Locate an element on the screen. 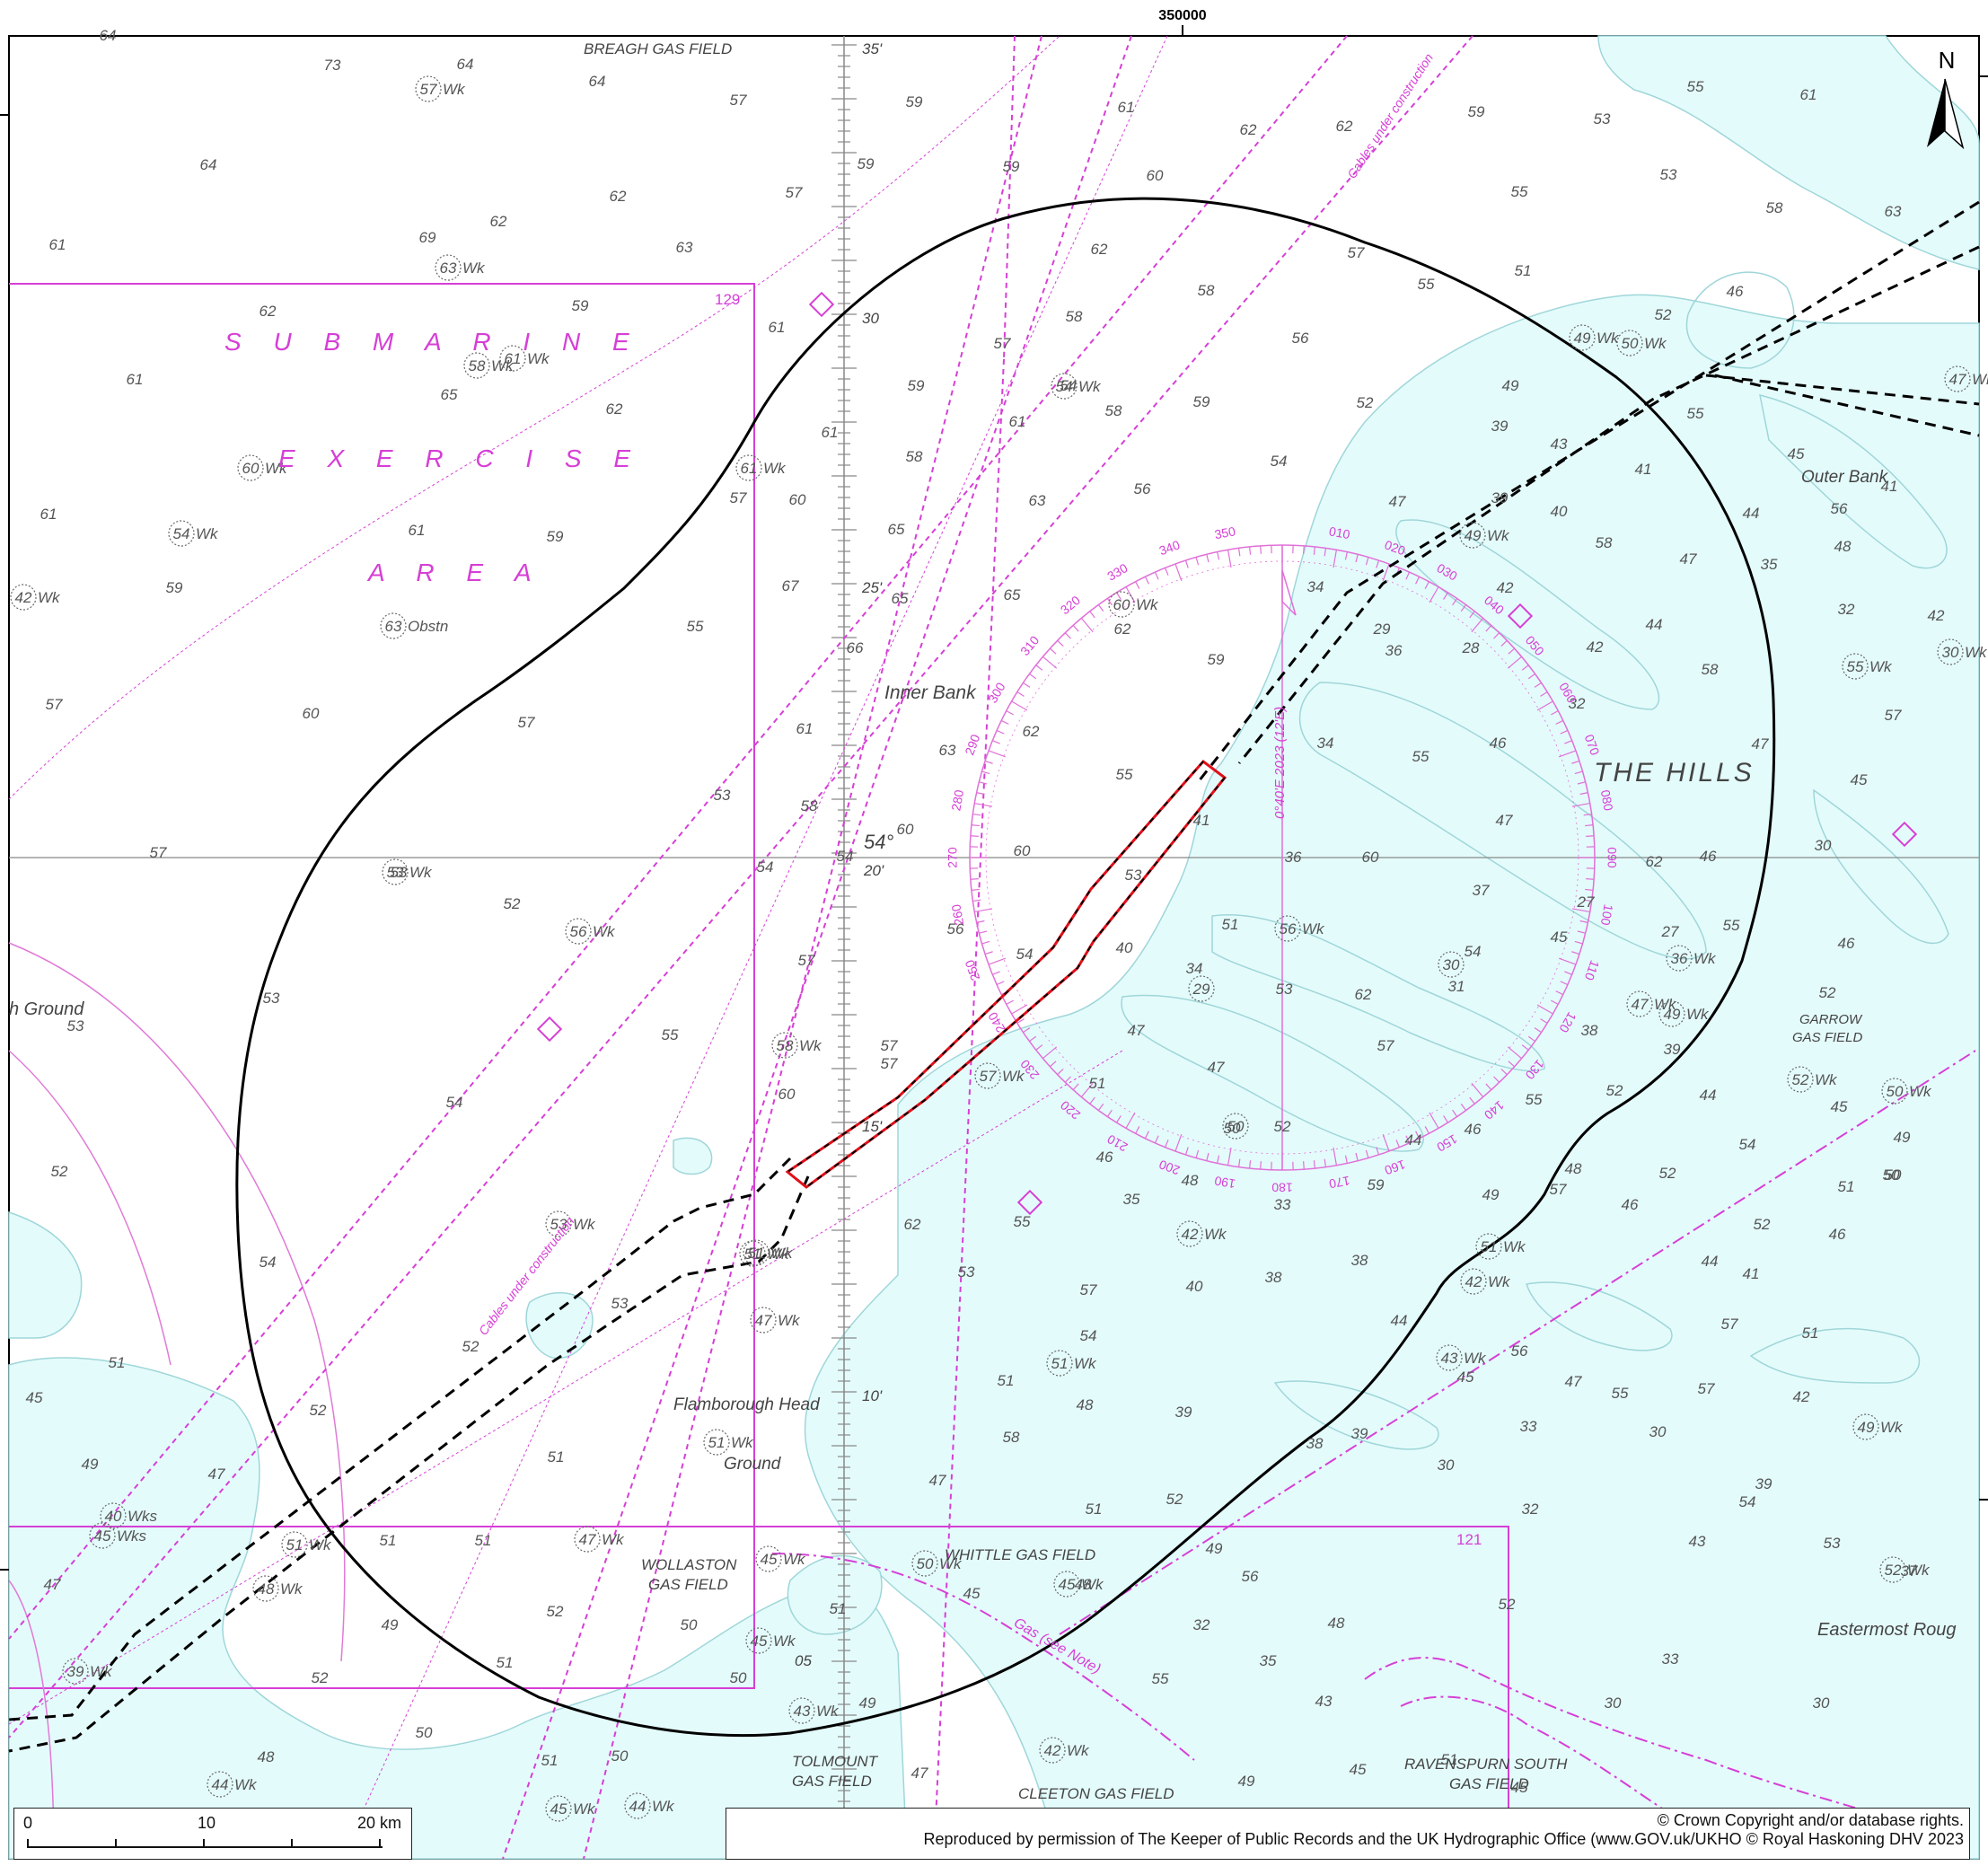 This screenshot has width=1988, height=1866. ravenspurn-gas-label: GAS FIELD is located at coordinates (1489, 1784).